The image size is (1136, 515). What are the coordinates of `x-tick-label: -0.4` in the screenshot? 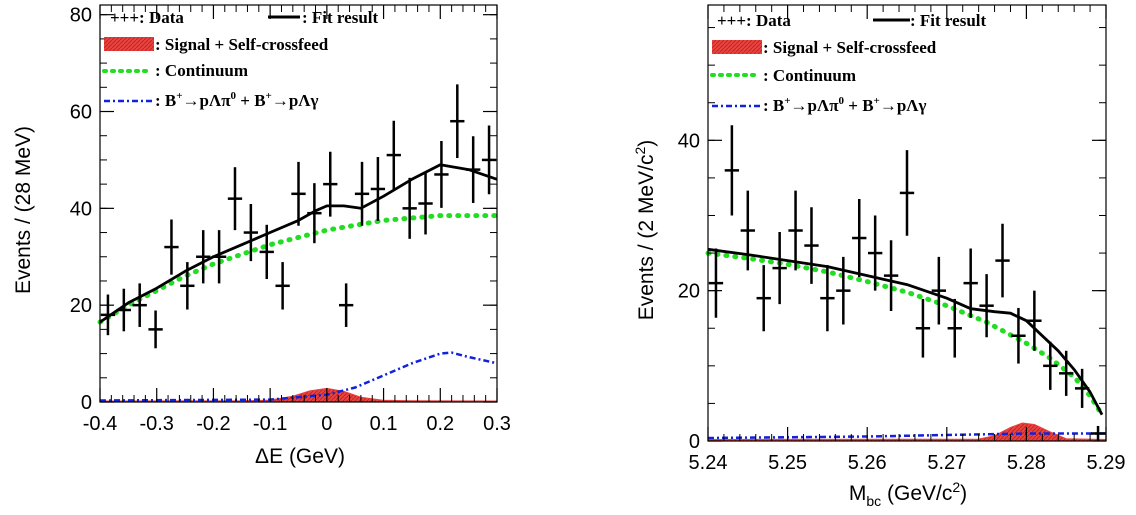 It's located at (100, 424).